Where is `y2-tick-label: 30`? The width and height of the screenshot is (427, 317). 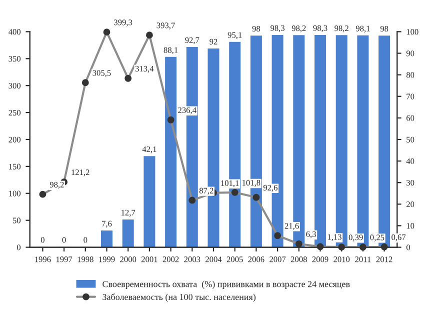
y2-tick-label: 30 is located at coordinates (410, 183).